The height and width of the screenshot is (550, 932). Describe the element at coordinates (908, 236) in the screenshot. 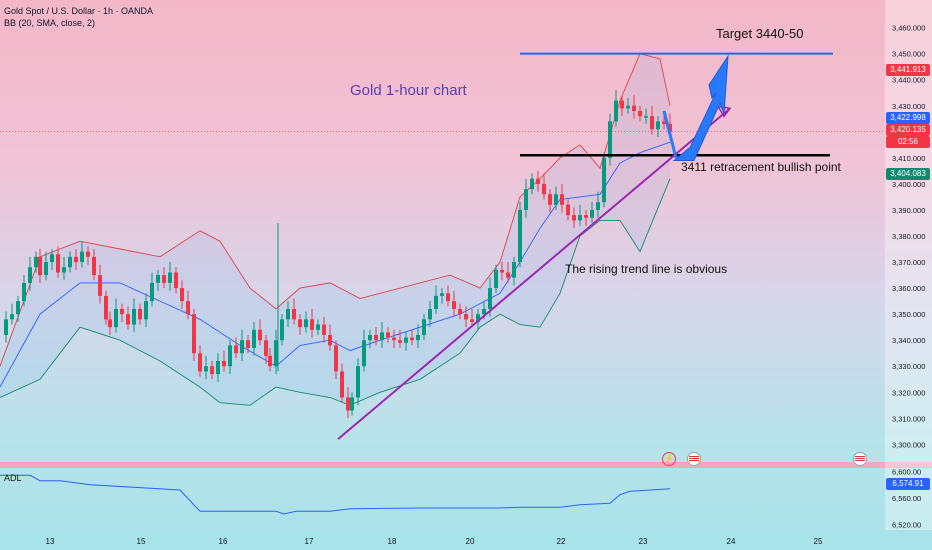

I see `price-tick-label: 3,380.000` at that location.